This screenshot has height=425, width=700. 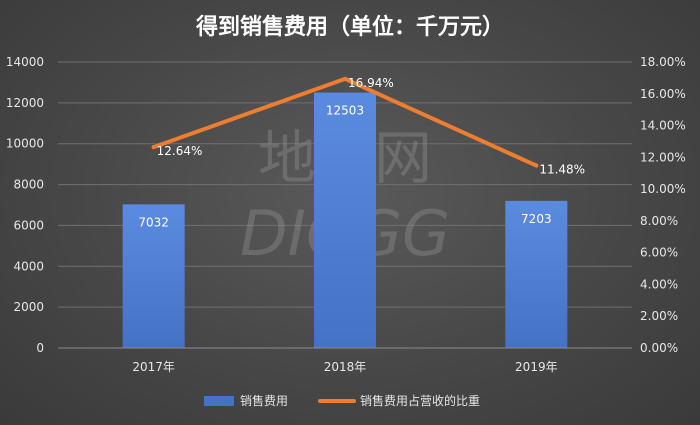 What do you see at coordinates (659, 316) in the screenshot?
I see `y-right-tick-label: 2.00%` at bounding box center [659, 316].